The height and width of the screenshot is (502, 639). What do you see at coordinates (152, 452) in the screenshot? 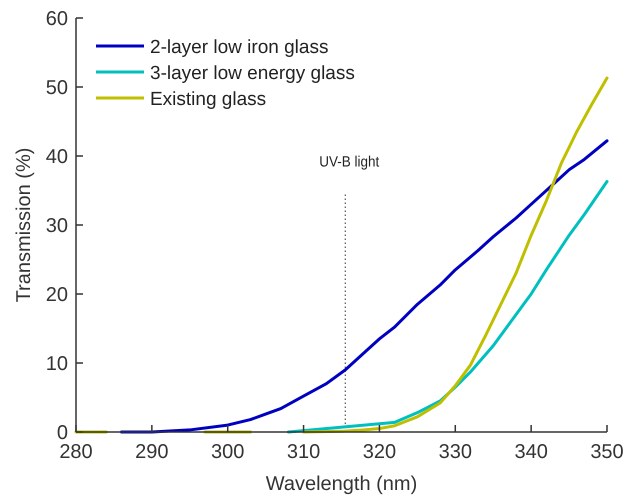
I see `x-tick-label: 290` at bounding box center [152, 452].